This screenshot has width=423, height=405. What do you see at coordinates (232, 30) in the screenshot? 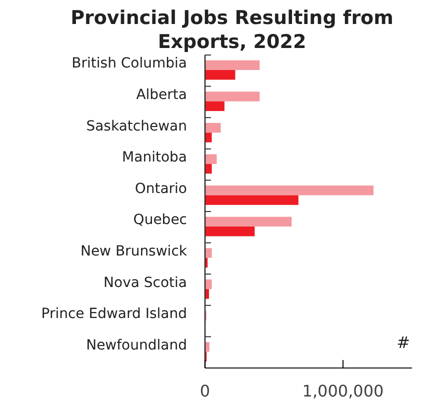
I see `chart-title: Provincial Jobs Resulting from Exports, 2022` at bounding box center [232, 30].